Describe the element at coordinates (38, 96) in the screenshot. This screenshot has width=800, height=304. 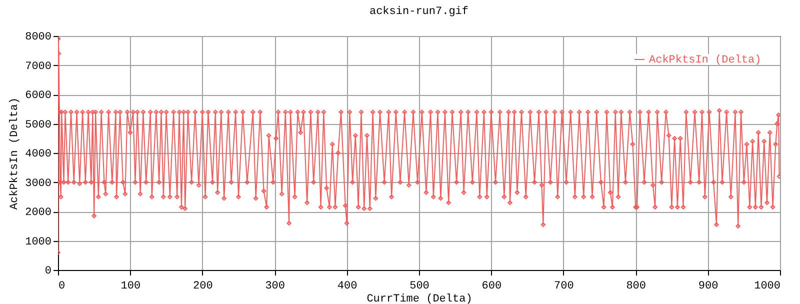
I see `y-tick-label: 6000` at that location.